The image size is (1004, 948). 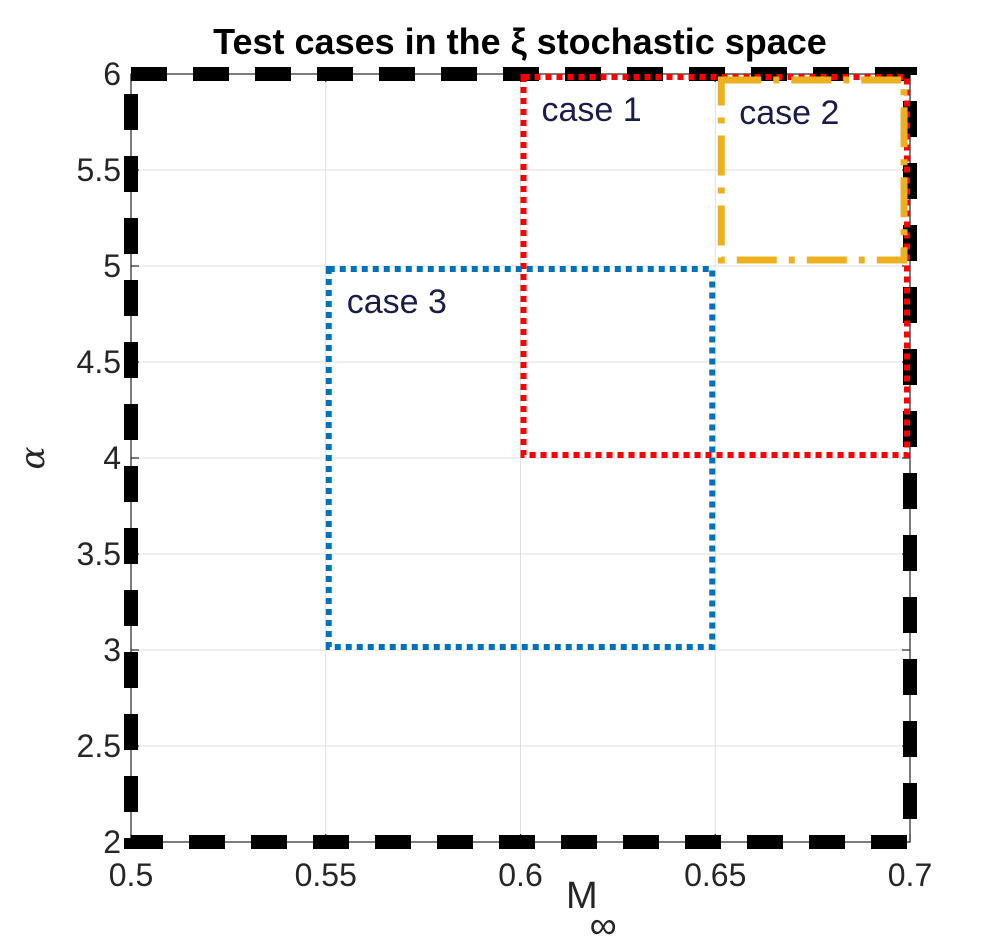 I want to click on y-axis-label: α, so click(x=33, y=457).